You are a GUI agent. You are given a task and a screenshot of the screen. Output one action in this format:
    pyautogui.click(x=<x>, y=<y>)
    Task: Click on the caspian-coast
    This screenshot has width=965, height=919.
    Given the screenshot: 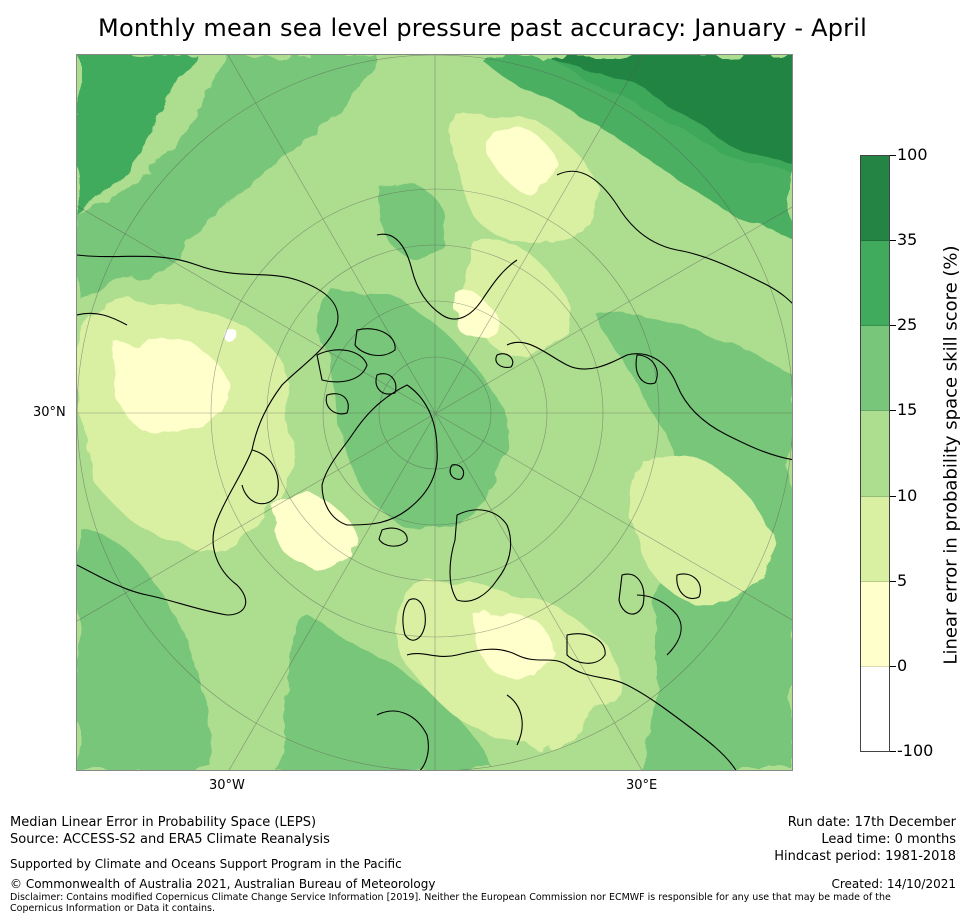 What is the action you would take?
    pyautogui.click(x=631, y=594)
    